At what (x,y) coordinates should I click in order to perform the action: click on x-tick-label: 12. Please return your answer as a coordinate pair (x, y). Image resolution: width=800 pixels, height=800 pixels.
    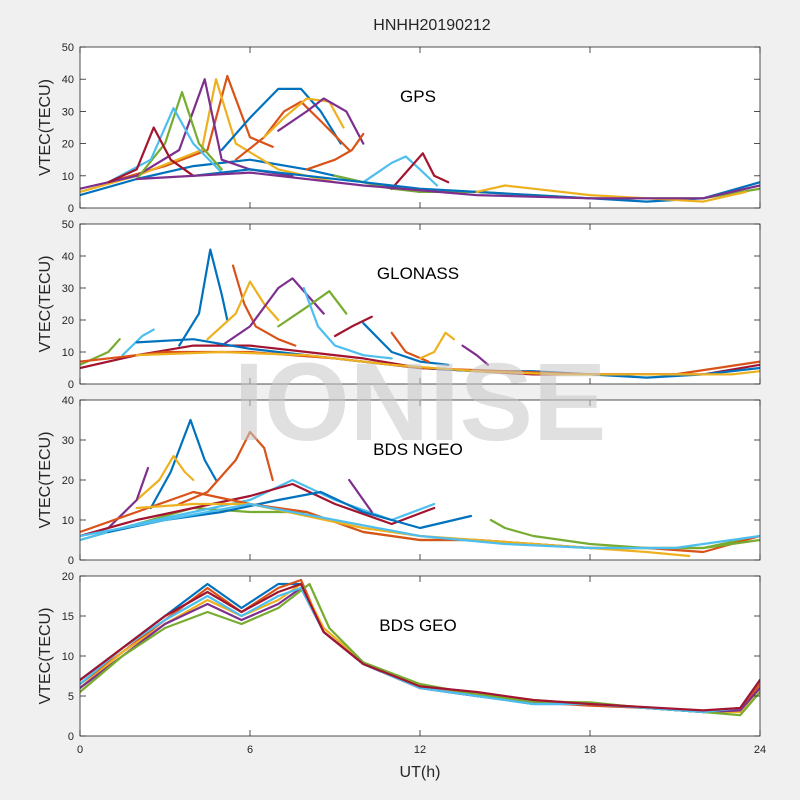
    Looking at the image, I should click on (420, 750).